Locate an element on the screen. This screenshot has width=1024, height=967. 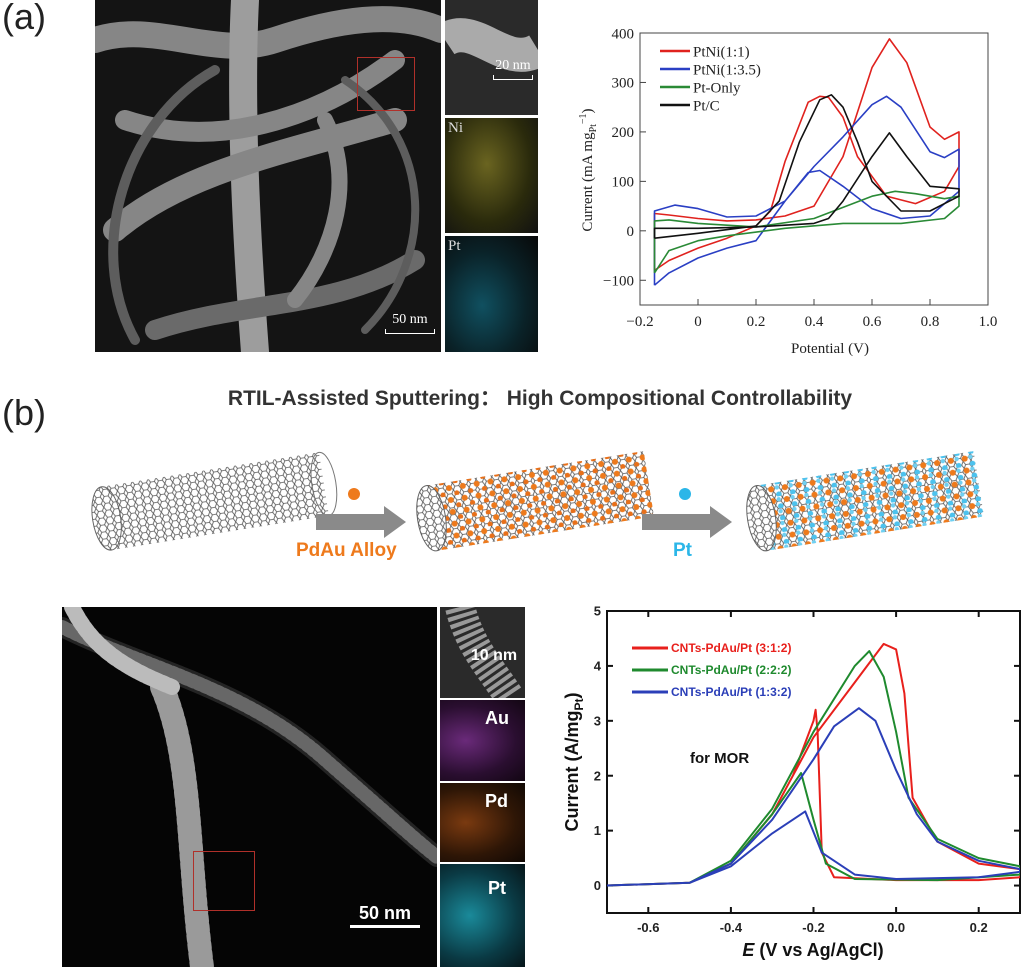
legend-label: PtNi(1:3.5) is located at coordinates (727, 70).